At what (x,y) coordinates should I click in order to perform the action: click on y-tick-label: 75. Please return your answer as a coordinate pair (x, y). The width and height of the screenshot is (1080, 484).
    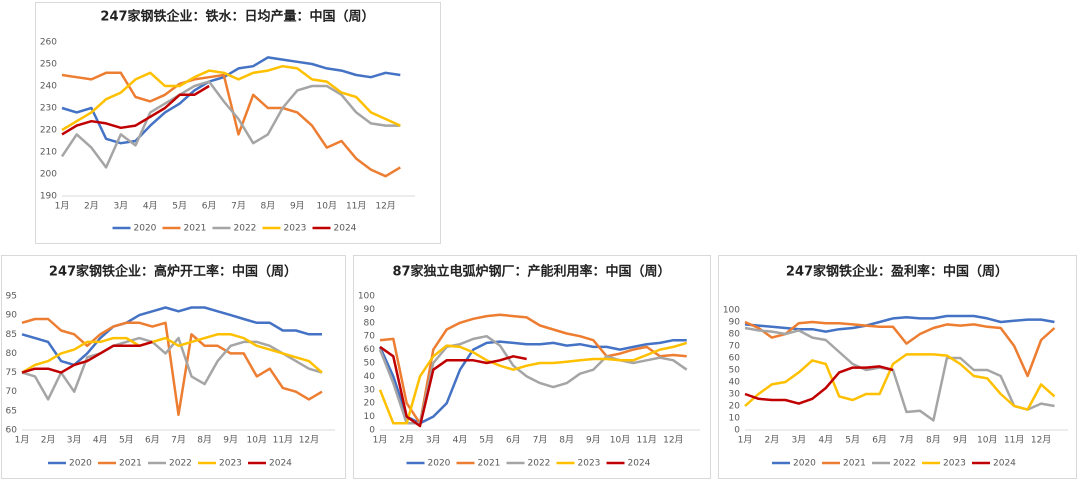
    Looking at the image, I should click on (11, 373).